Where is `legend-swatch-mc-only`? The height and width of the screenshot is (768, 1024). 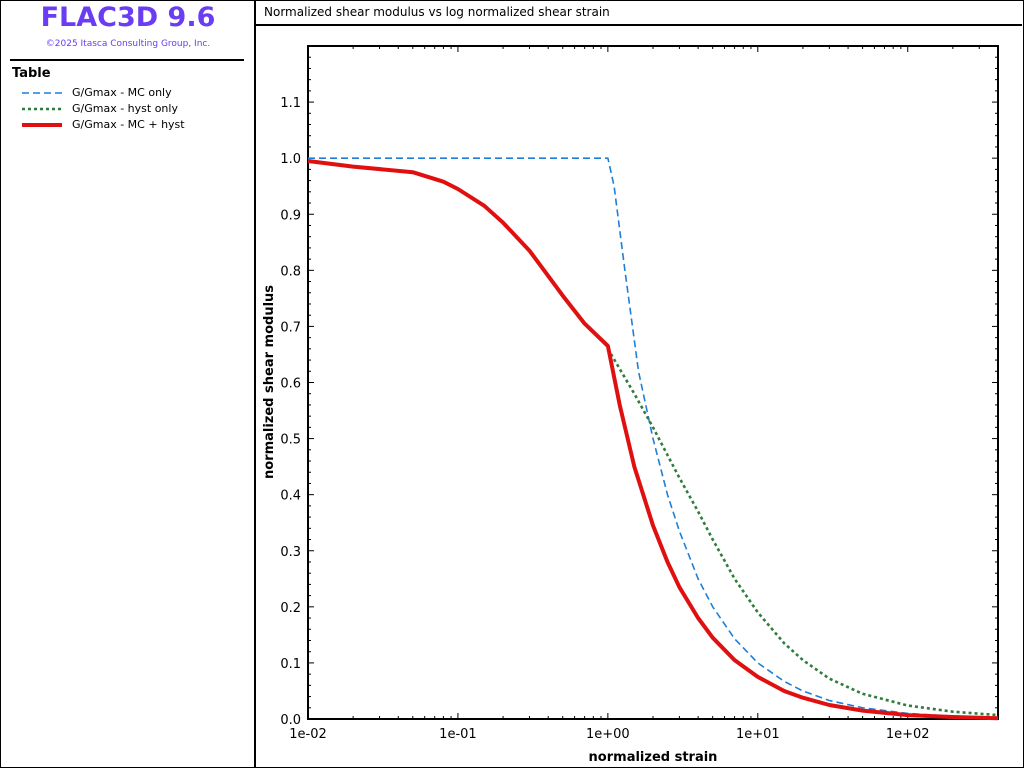 legend-swatch-mc-only is located at coordinates (42, 93).